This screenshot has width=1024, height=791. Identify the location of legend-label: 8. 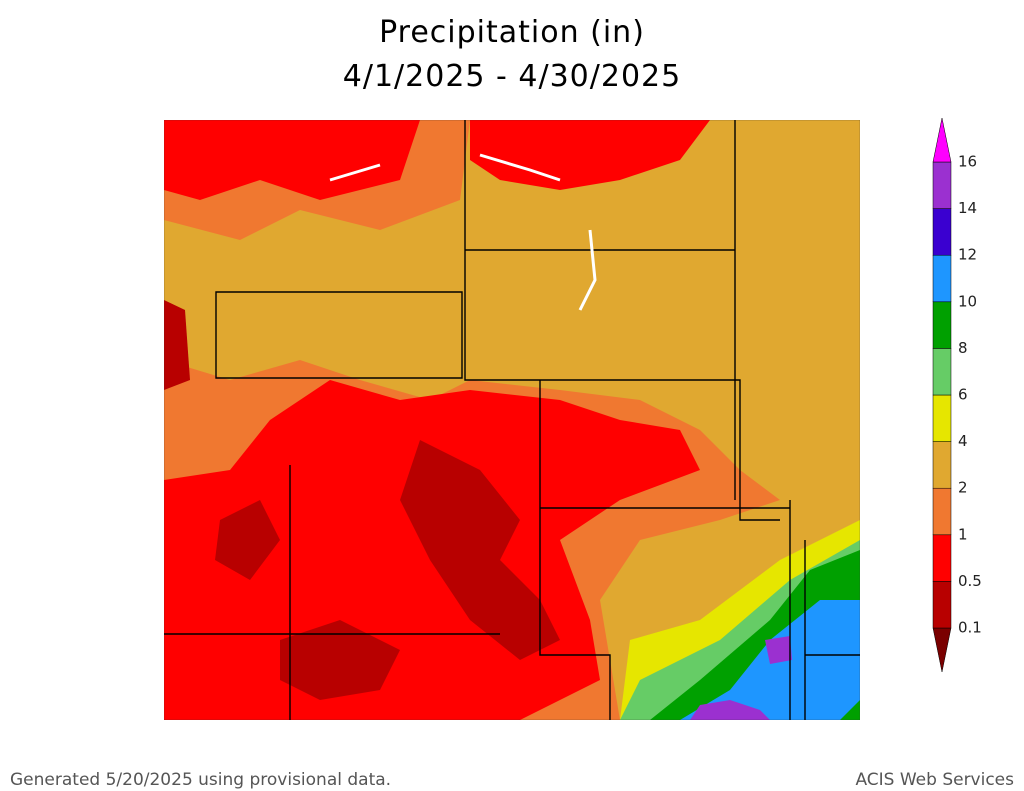
(963, 348).